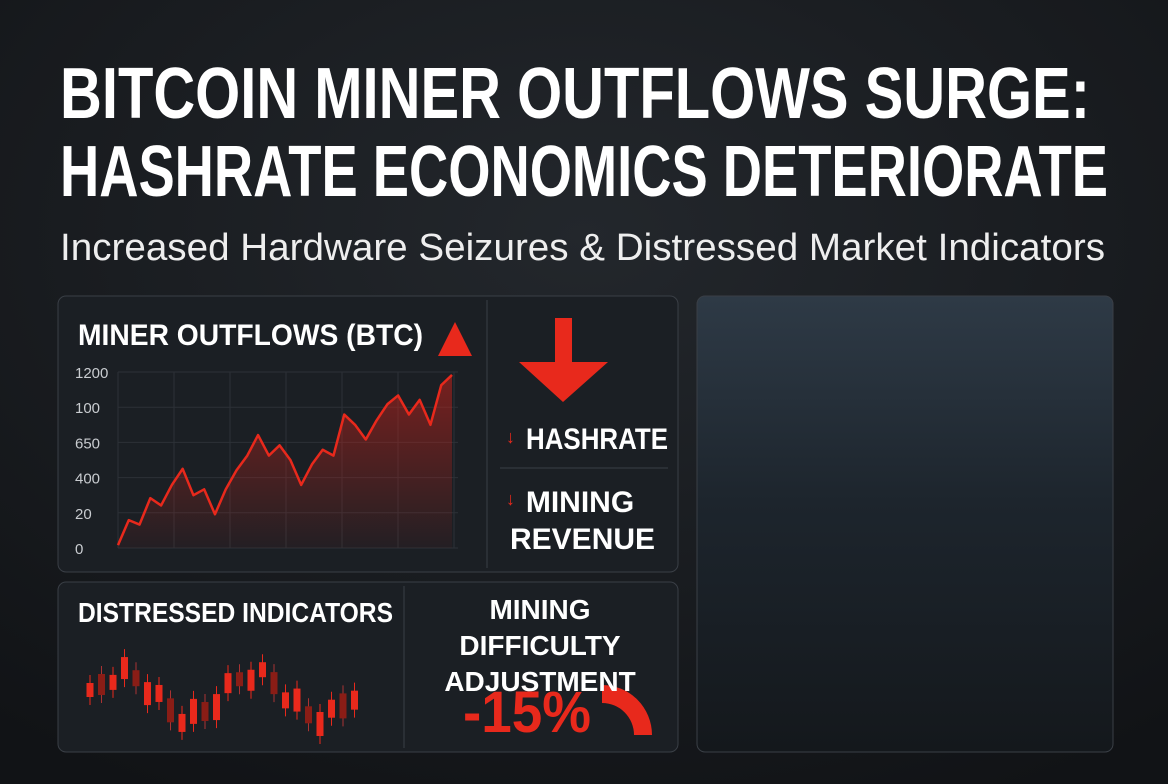  What do you see at coordinates (87, 479) in the screenshot?
I see `y-tick-label: 400` at bounding box center [87, 479].